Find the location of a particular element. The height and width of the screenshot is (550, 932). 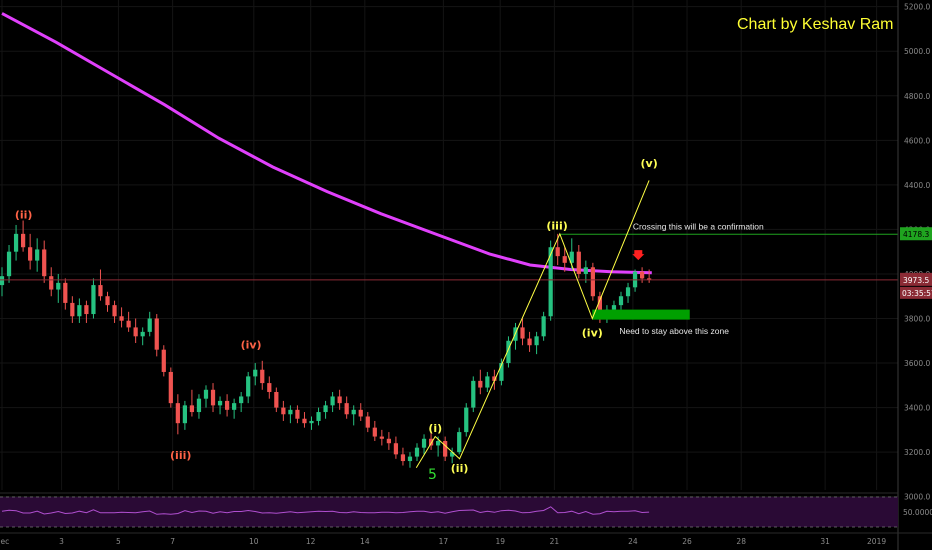

support-zone is located at coordinates (641, 314).